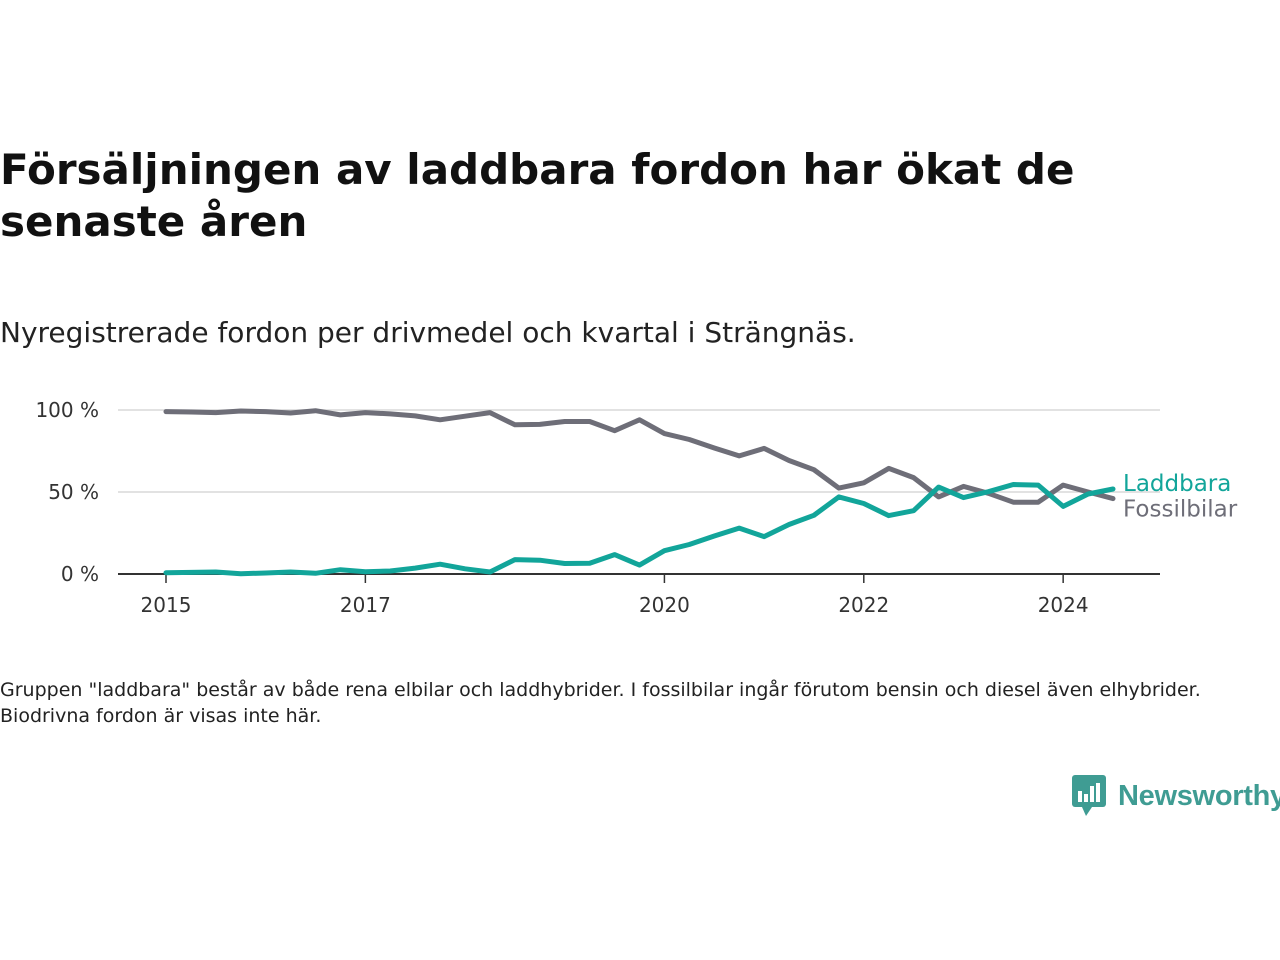 The width and height of the screenshot is (1280, 960). Describe the element at coordinates (1177, 484) in the screenshot. I see `series-label-laddbara: Laddbara` at that location.